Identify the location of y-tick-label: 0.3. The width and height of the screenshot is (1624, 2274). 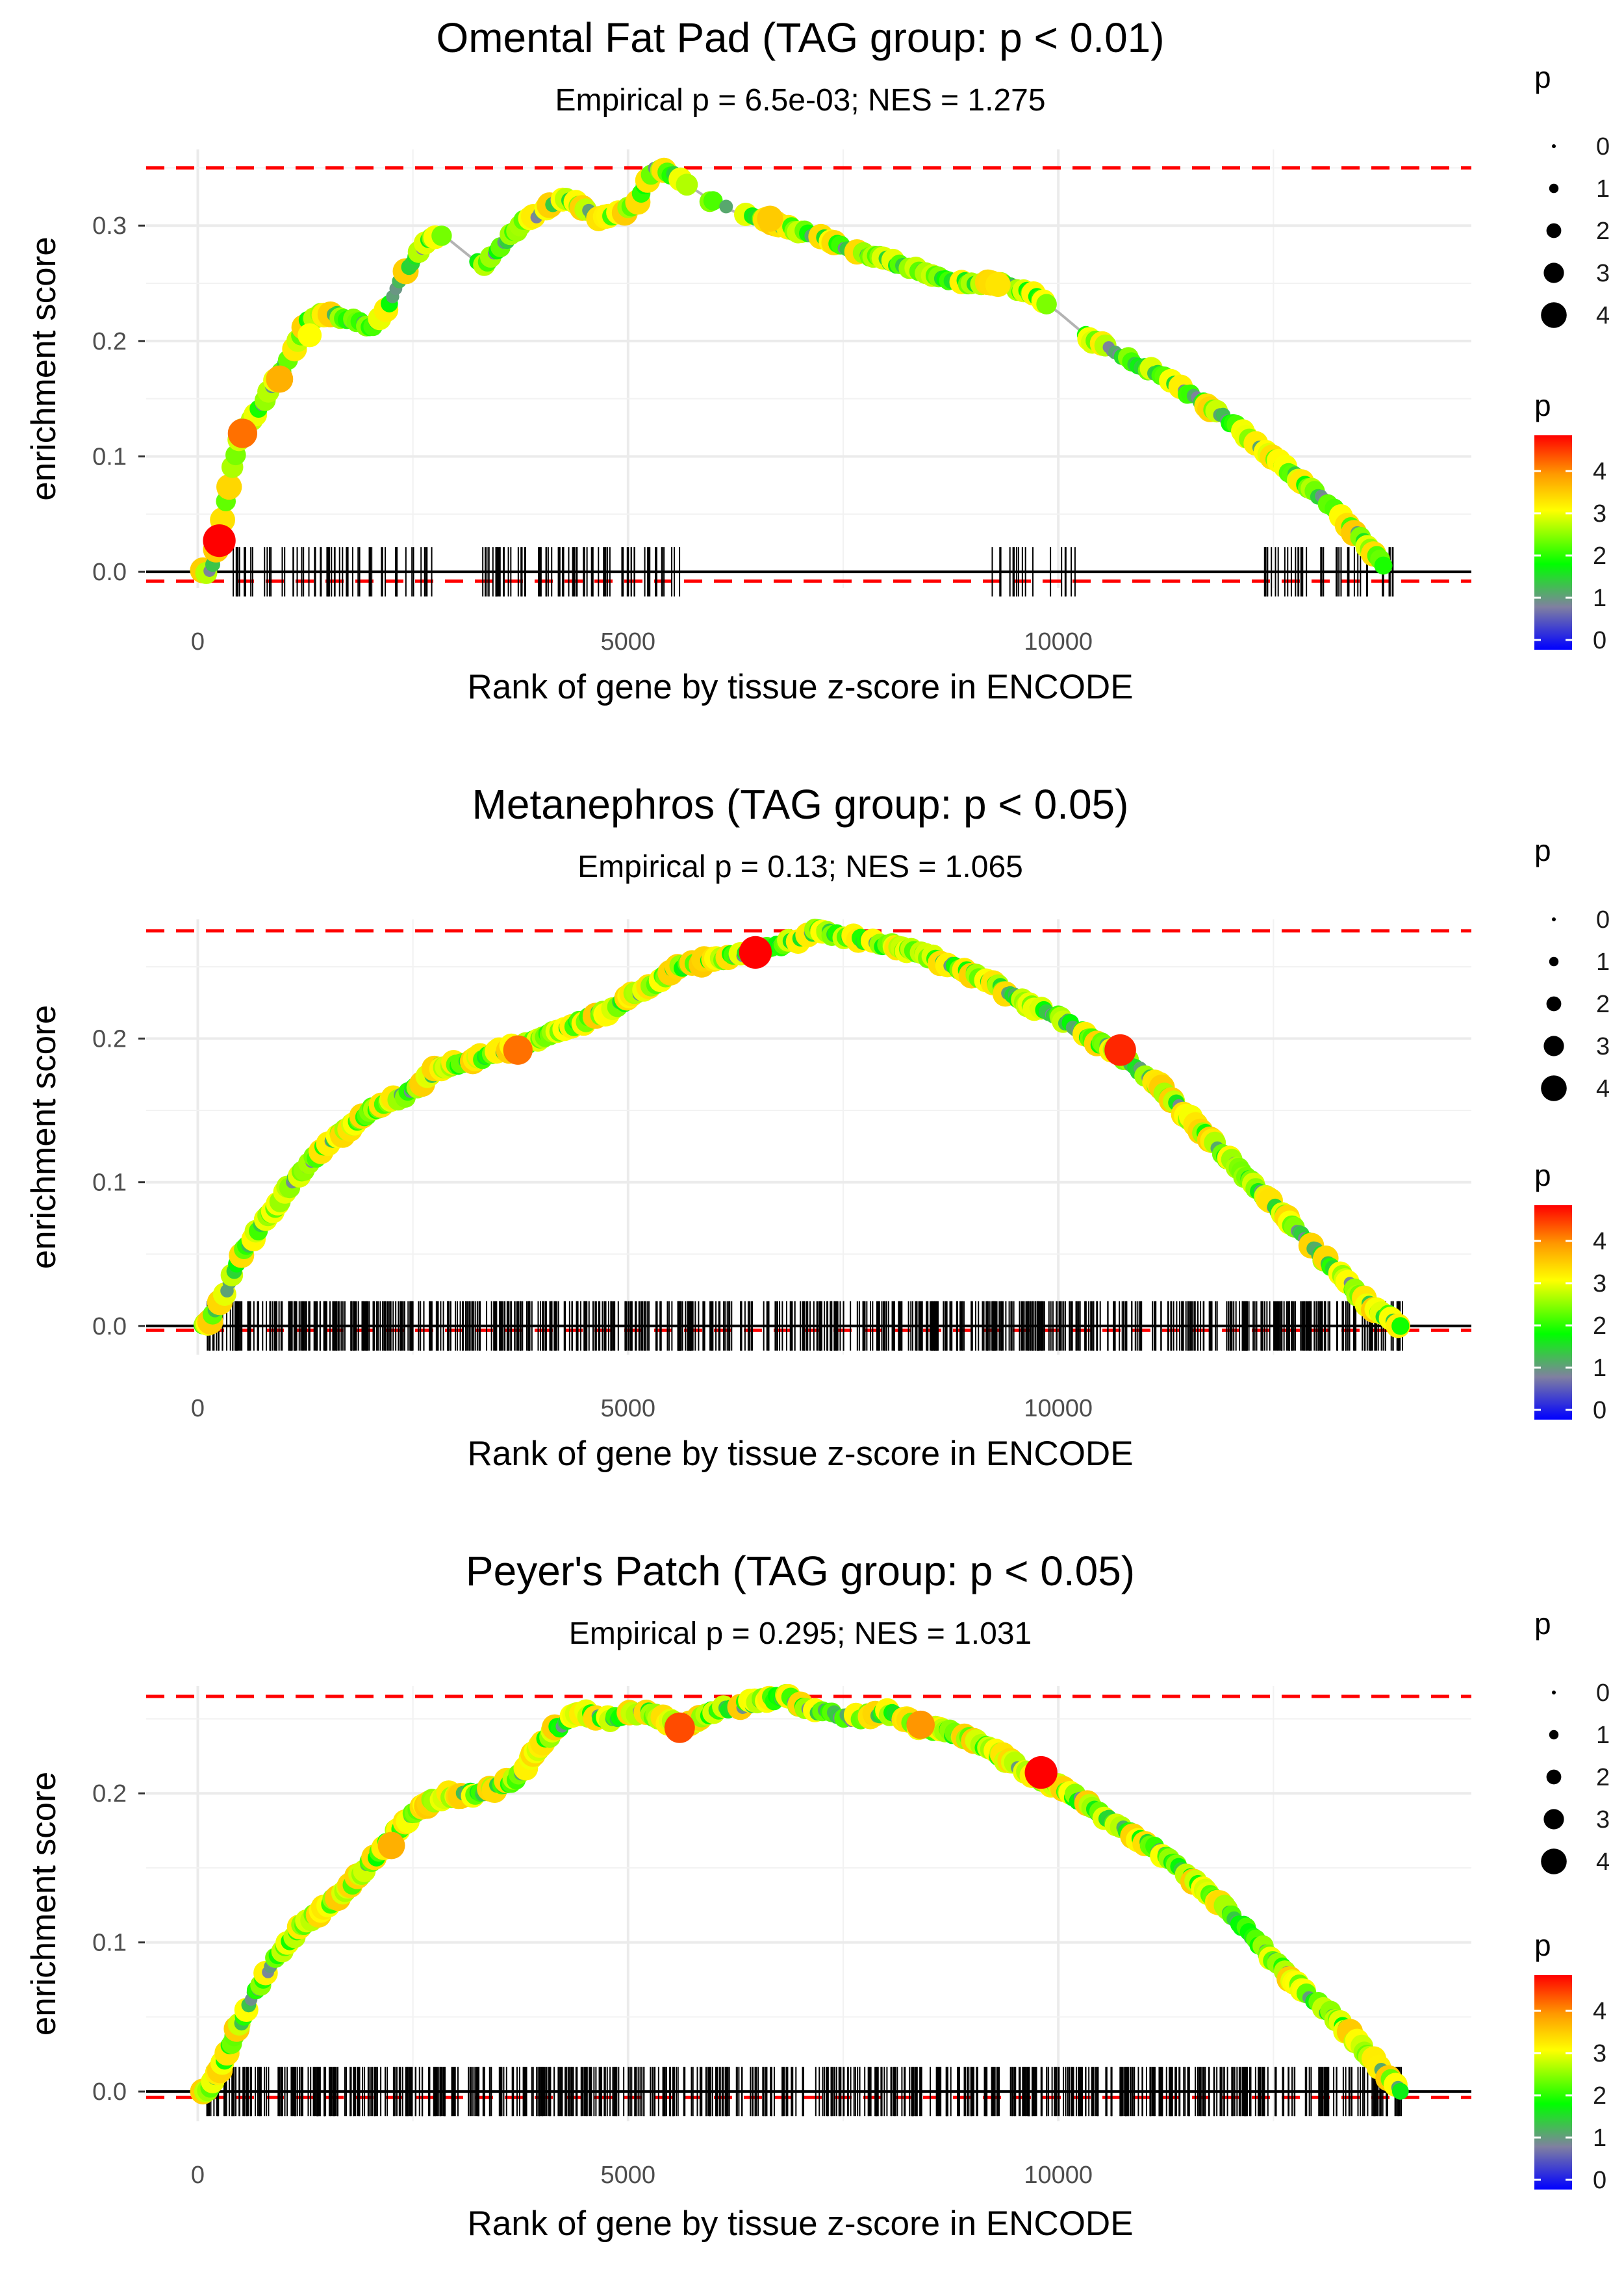
(109, 226).